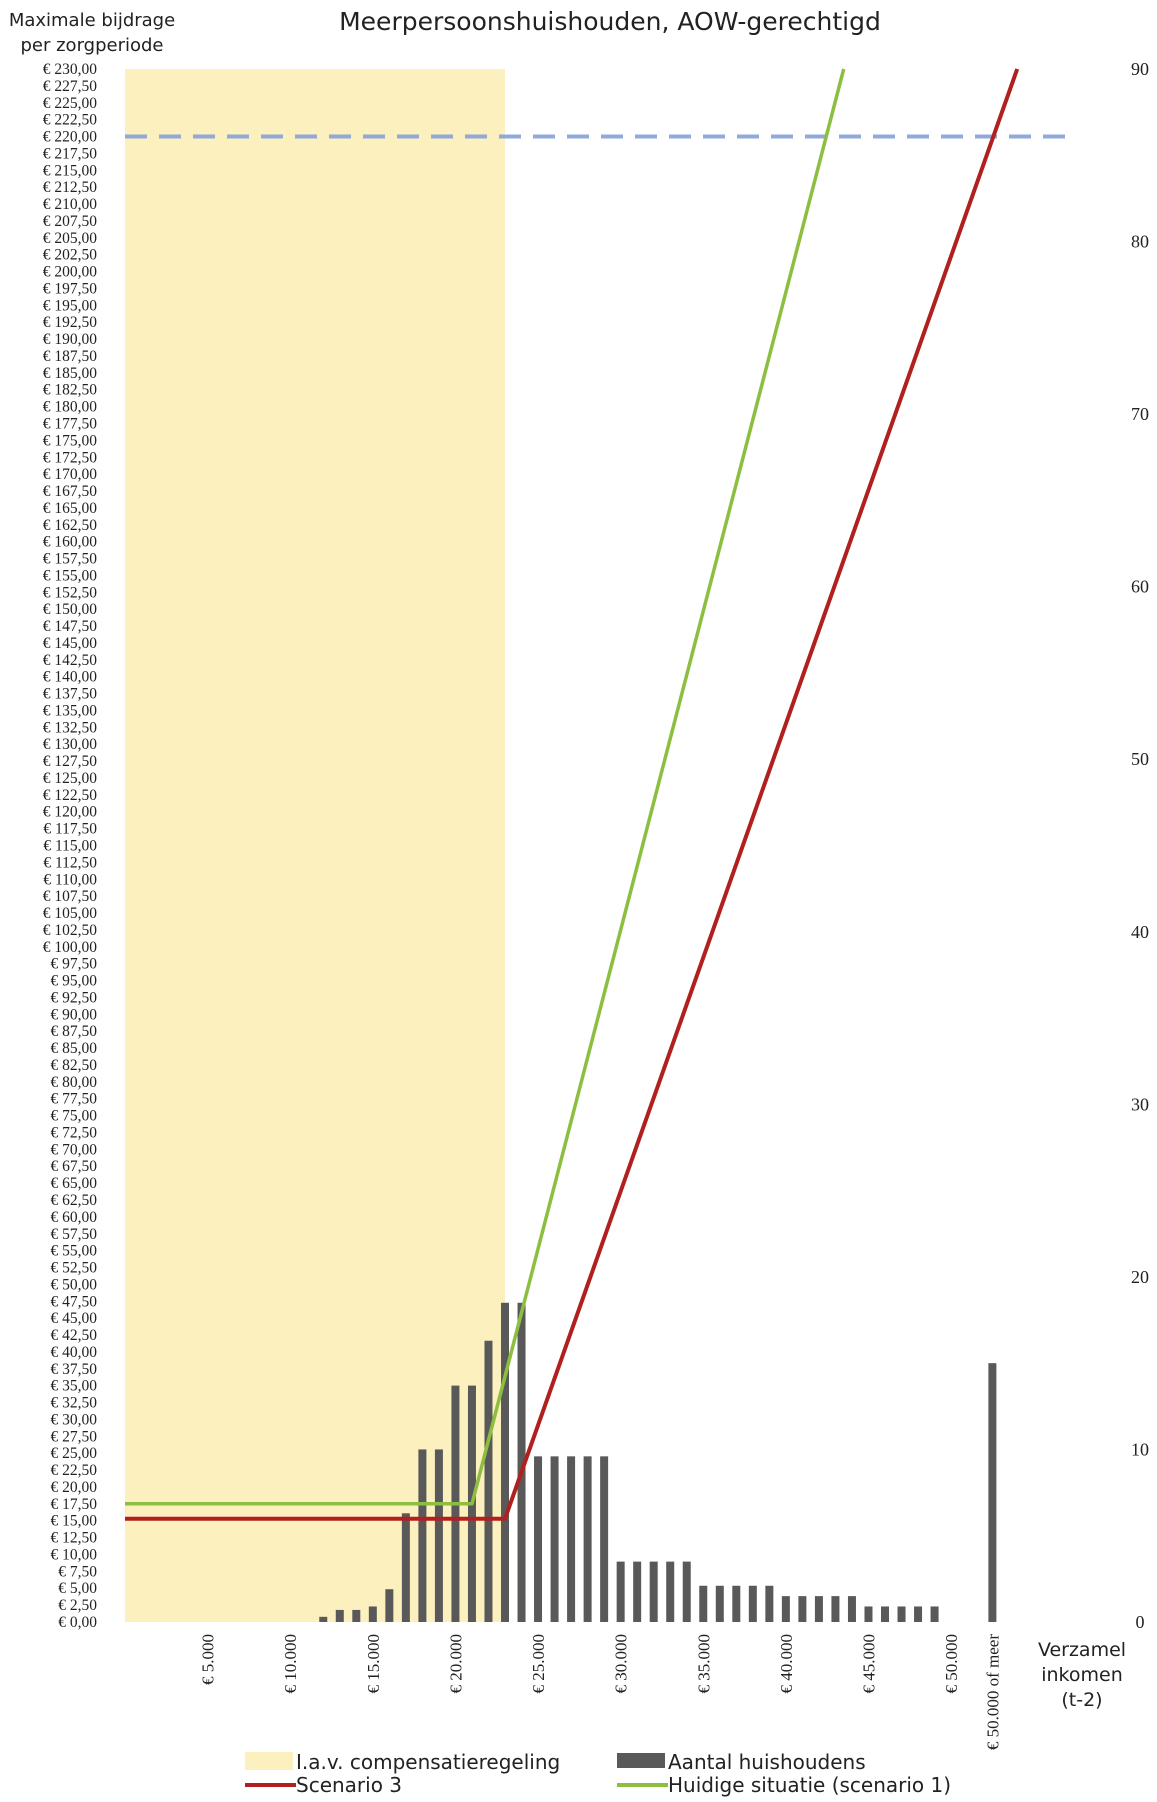  I want to click on y-left-tick-label: € 82,50, so click(74, 1065).